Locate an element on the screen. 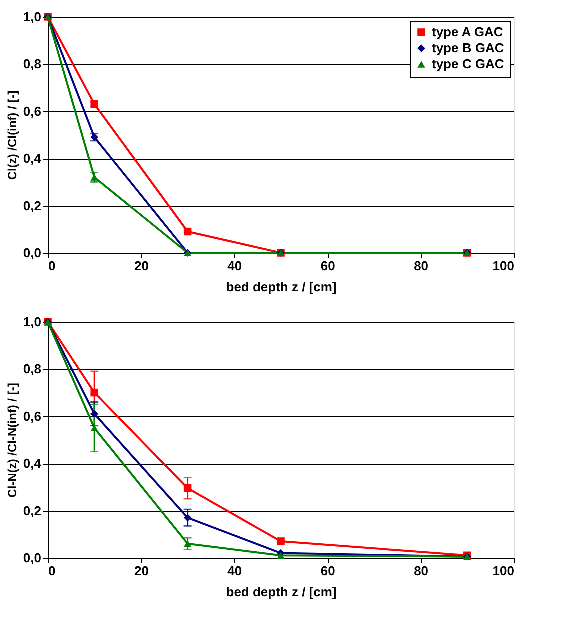  legend-label: type B GAC is located at coordinates (468, 48).